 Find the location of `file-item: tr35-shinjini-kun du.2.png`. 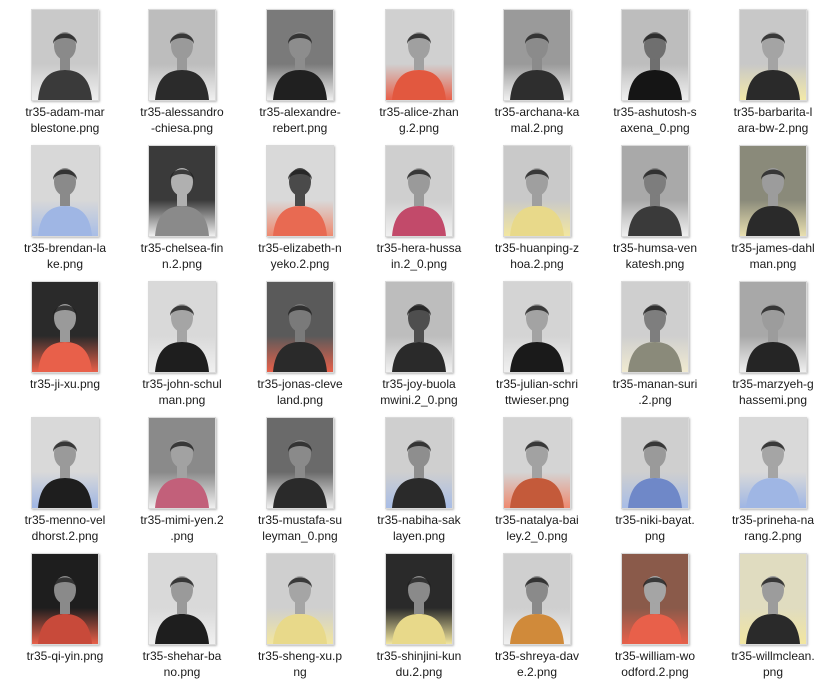

file-item: tr35-shinjini-kun du.2.png is located at coordinates (419, 617).